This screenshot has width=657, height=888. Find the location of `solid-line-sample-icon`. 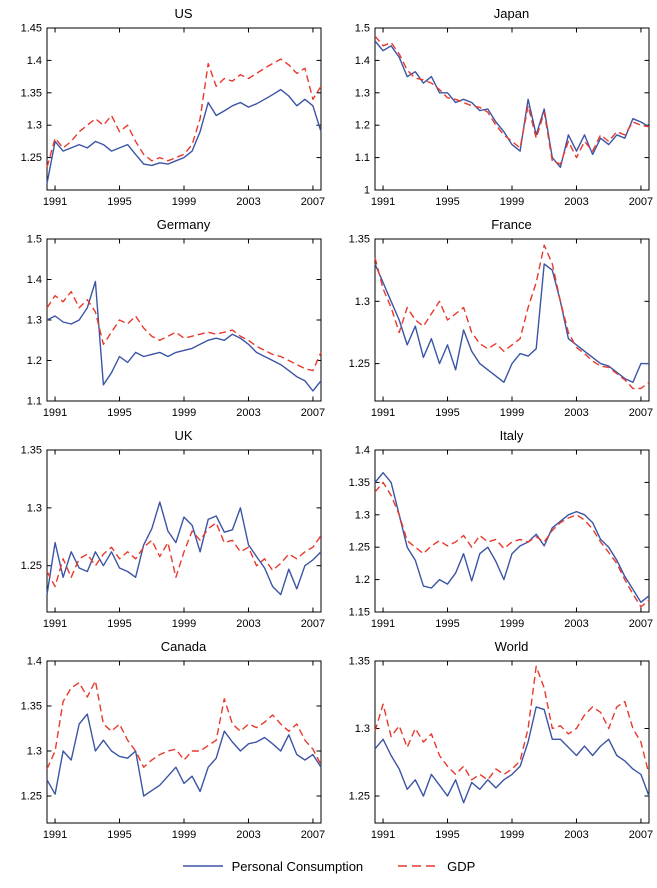

solid-line-sample-icon is located at coordinates (202, 866).